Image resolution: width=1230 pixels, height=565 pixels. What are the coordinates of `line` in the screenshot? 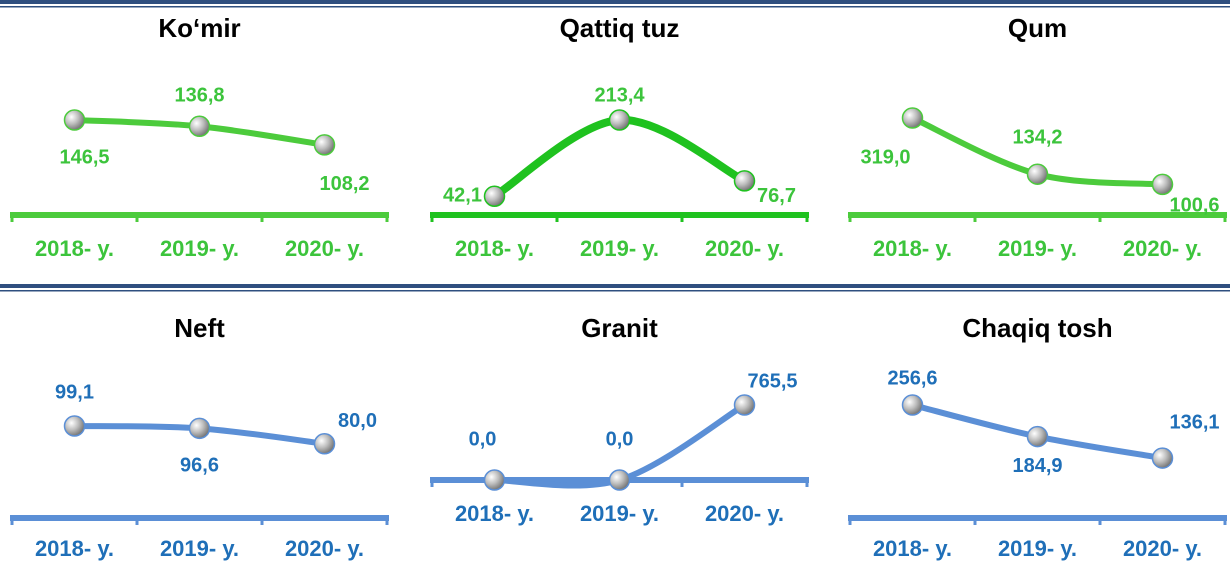 It's located at (619, 158).